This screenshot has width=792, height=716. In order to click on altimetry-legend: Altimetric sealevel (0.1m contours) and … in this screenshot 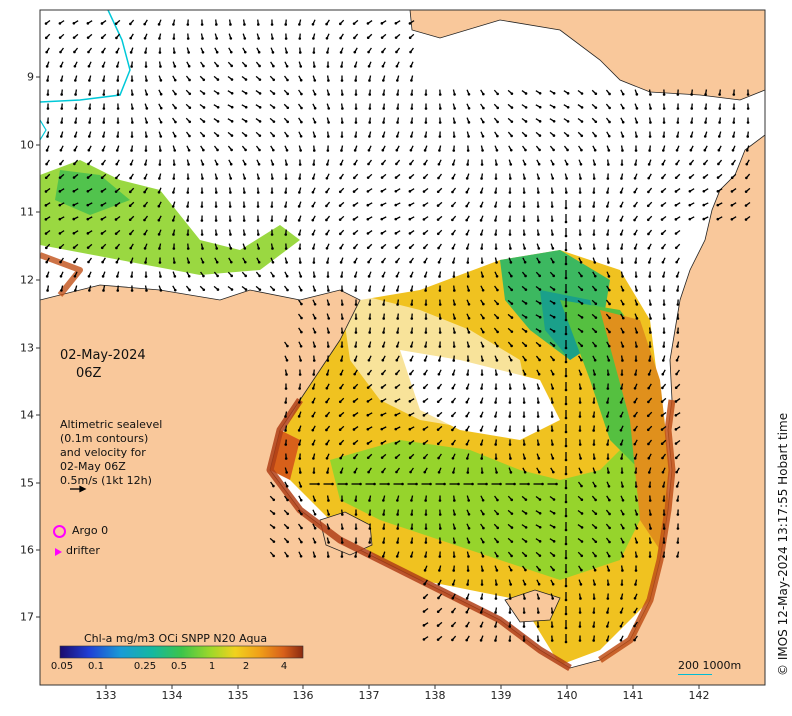, I will do `click(120, 453)`.